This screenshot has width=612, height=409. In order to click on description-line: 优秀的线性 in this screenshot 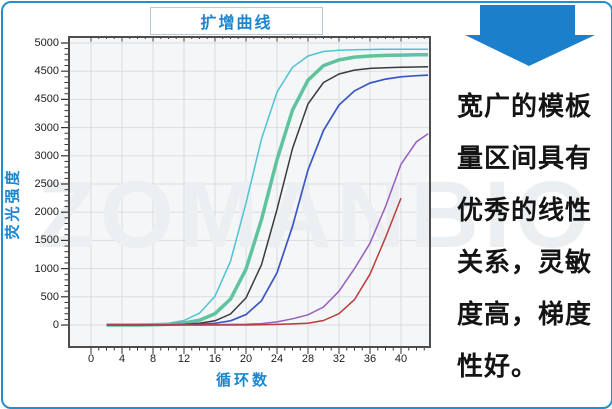, I will do `click(525, 211)`.